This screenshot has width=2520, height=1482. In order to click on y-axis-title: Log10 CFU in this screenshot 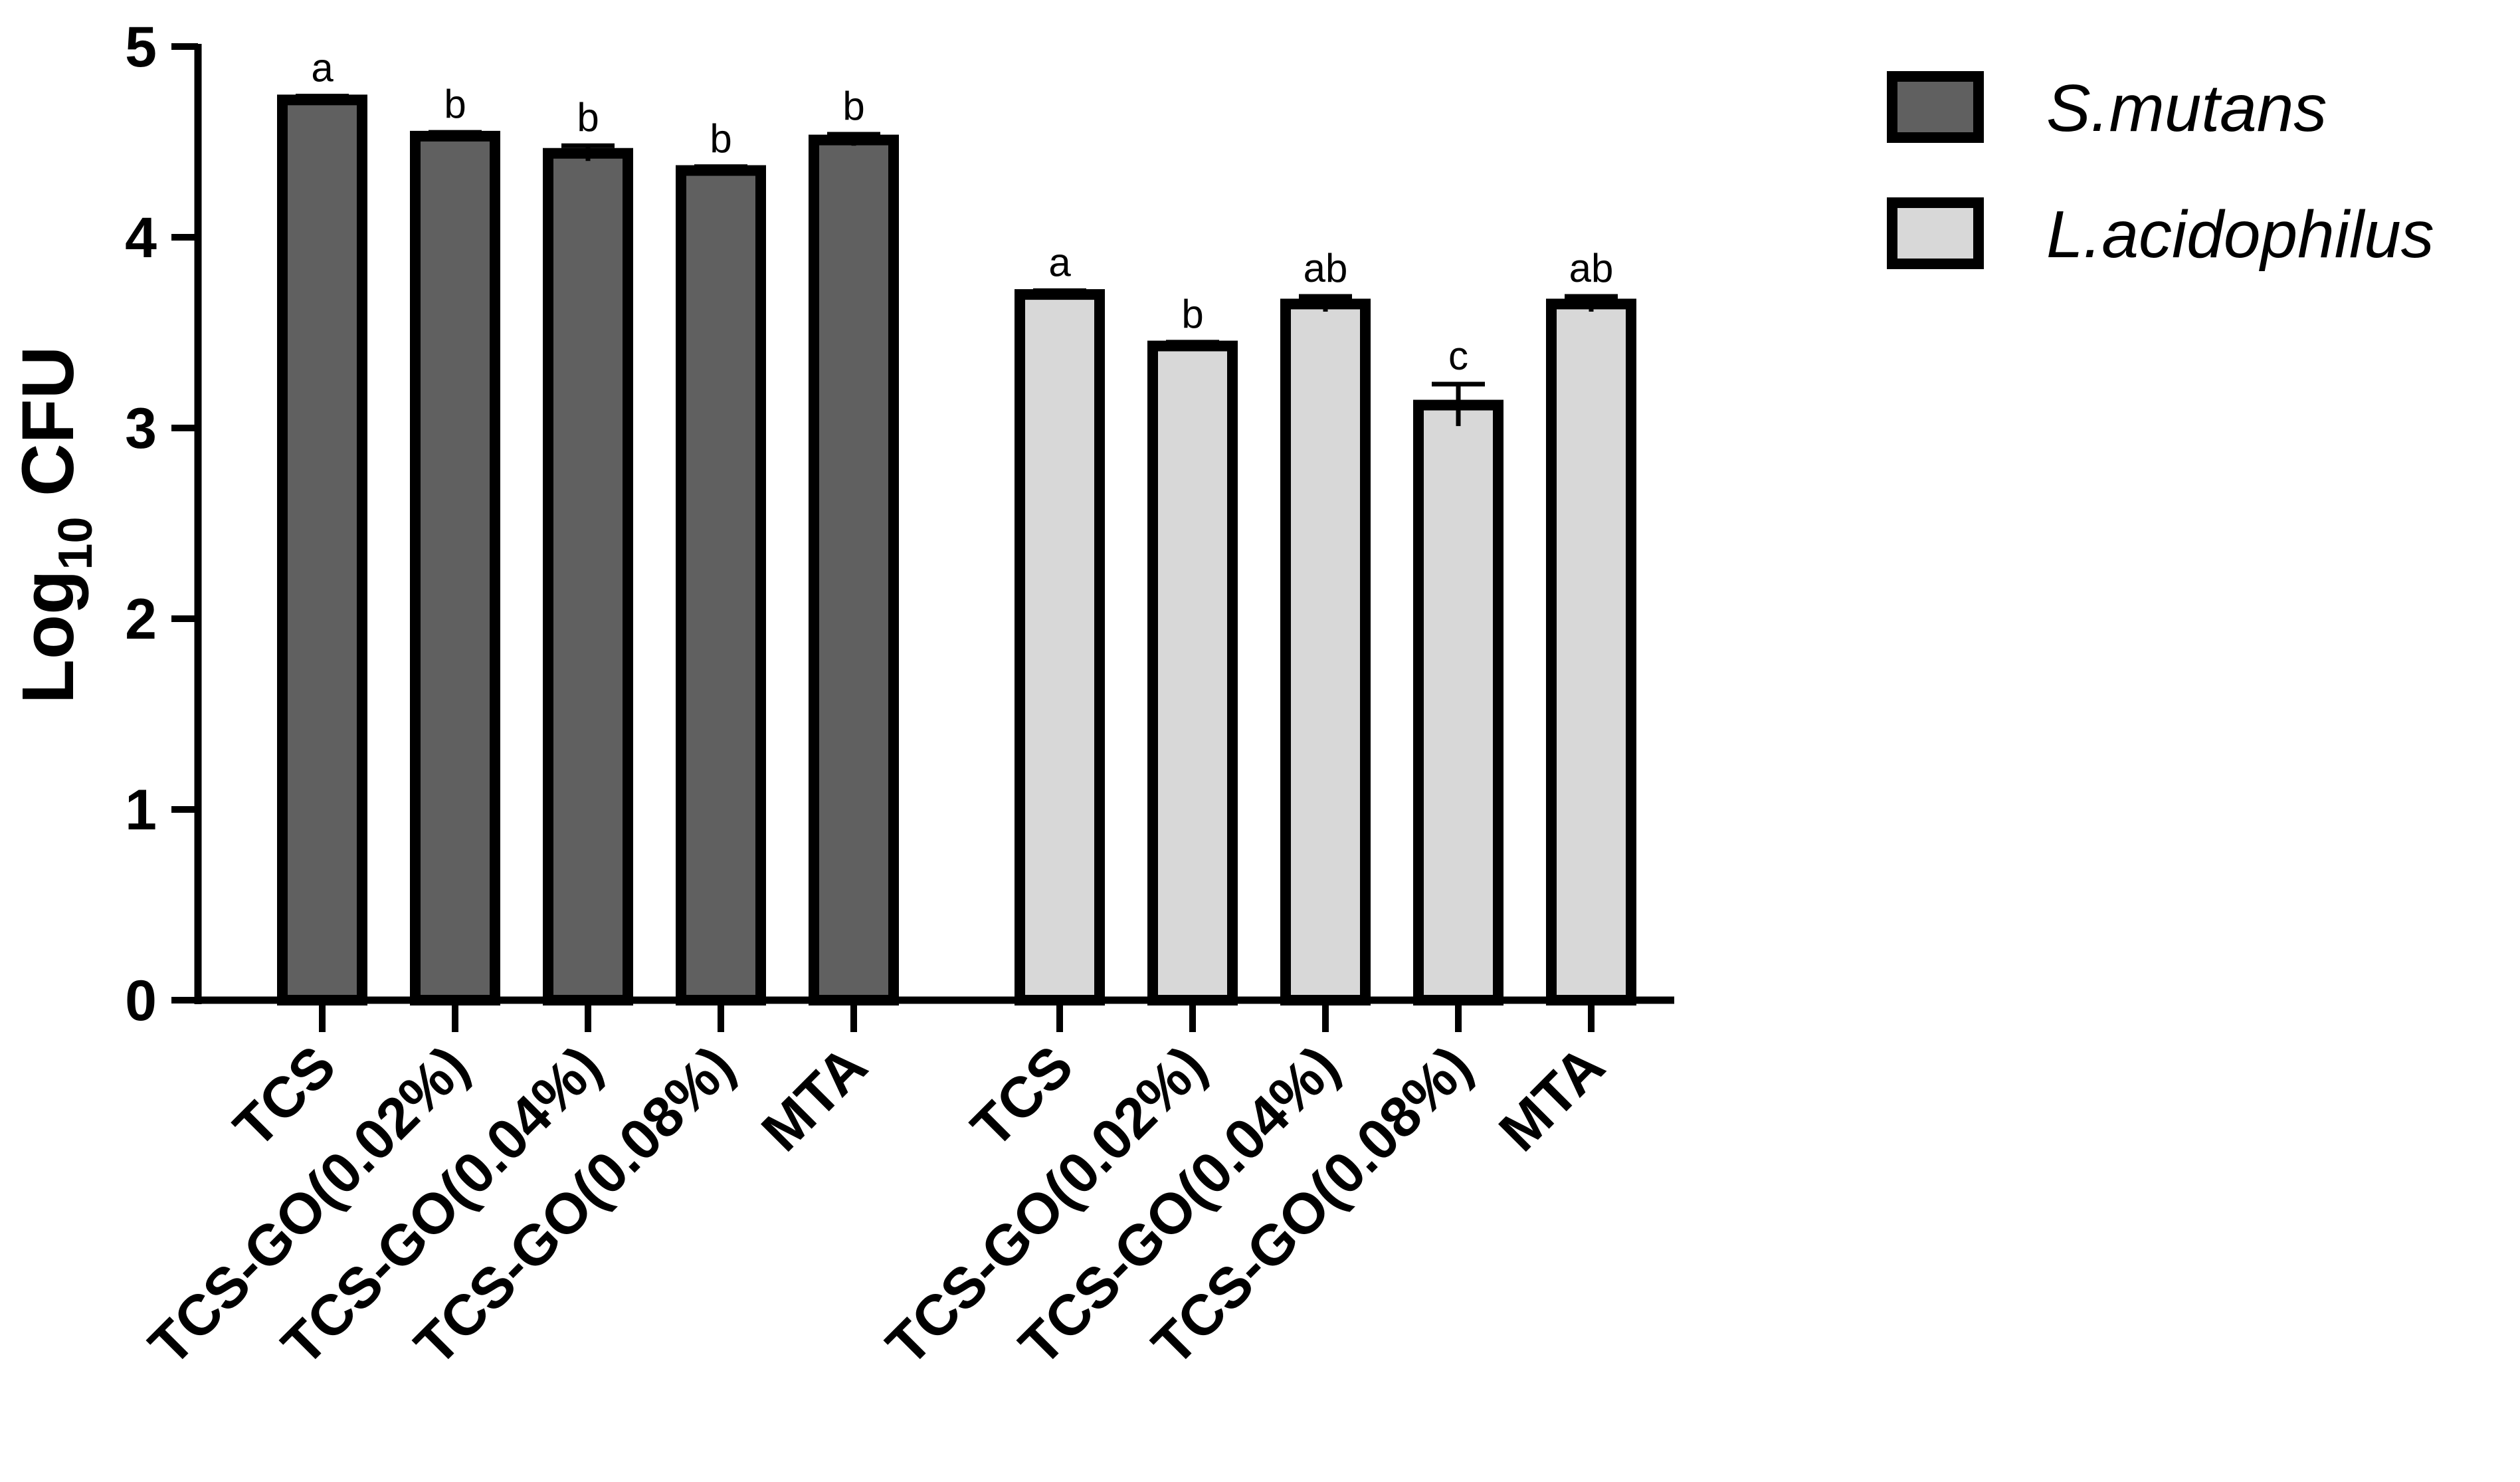, I will do `click(54, 525)`.